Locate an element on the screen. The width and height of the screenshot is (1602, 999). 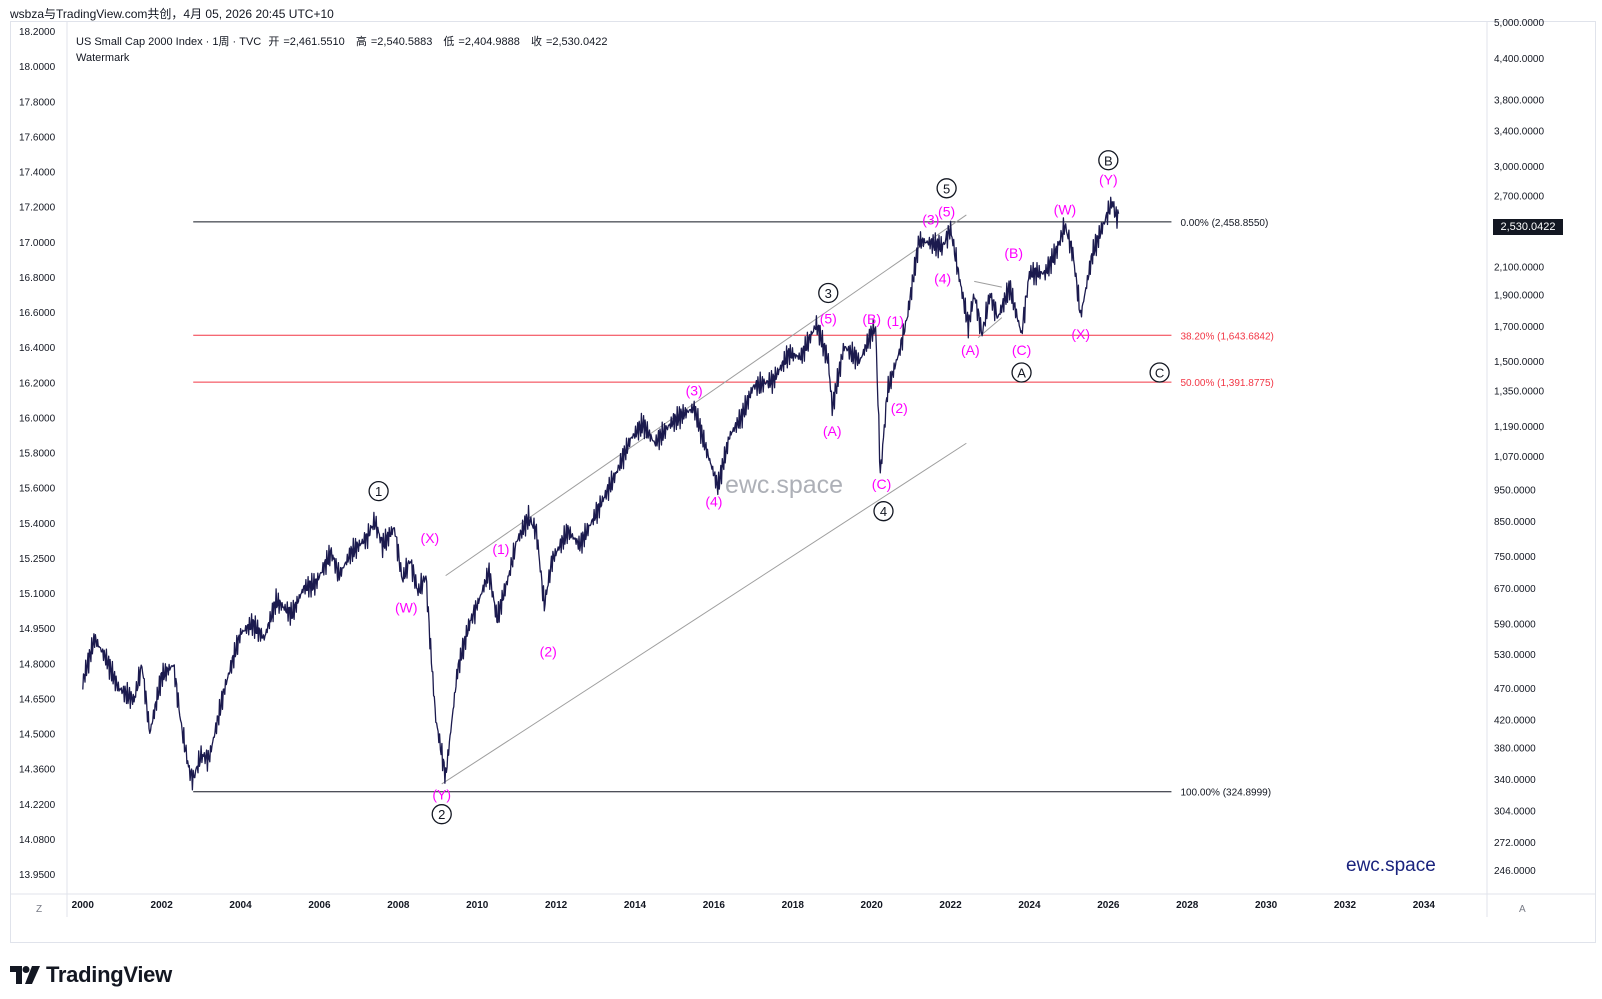
wave-label-circled-1: 1 is located at coordinates (378, 491).